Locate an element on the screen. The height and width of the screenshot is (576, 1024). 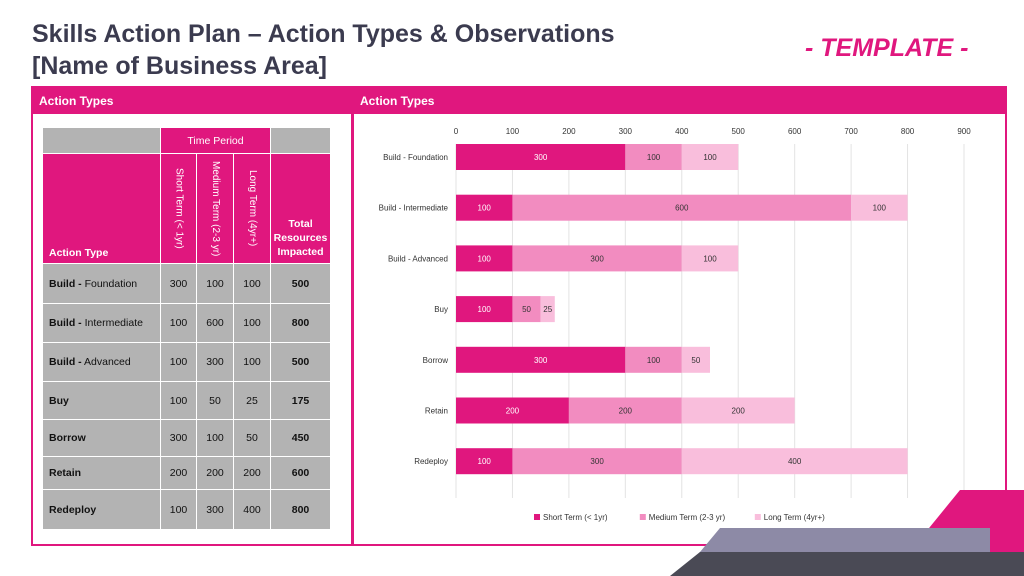
blank-total-cell is located at coordinates (300, 140).